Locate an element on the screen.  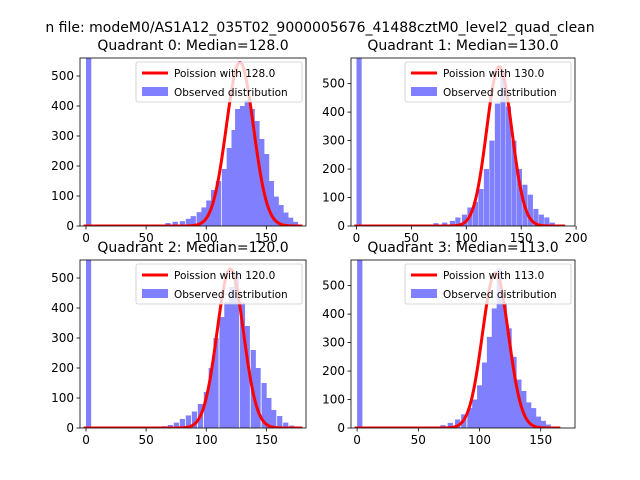
legend-line-label: Poission with 128.0 is located at coordinates (224, 74).